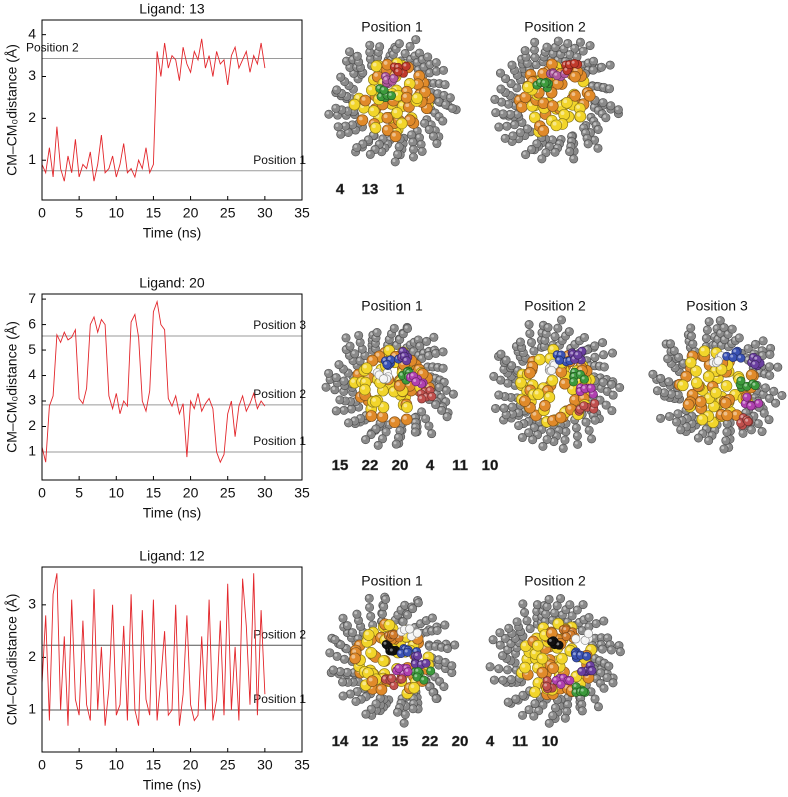 This screenshot has height=797, width=788. I want to click on structure-title: Position 1, so click(392, 581).